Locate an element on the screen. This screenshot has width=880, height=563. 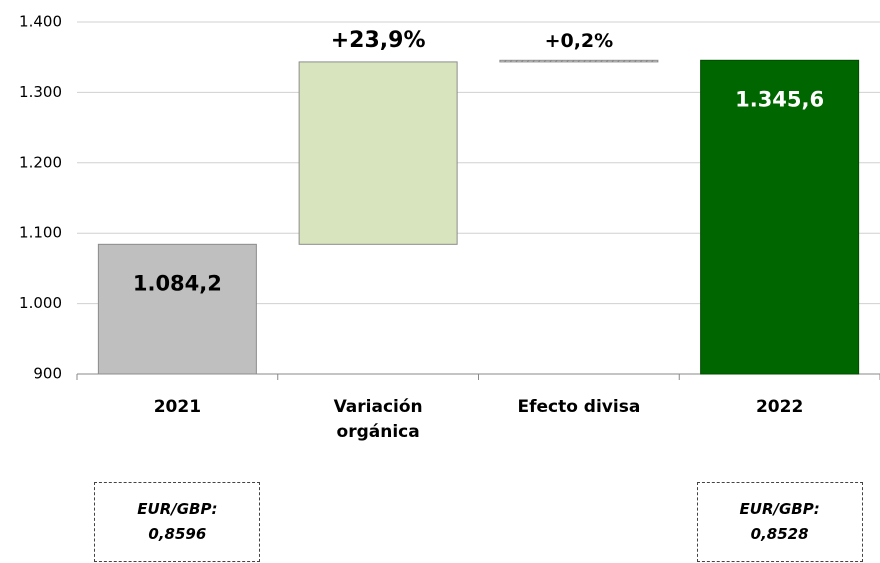
value-label: 1.345,6 is located at coordinates (779, 99).